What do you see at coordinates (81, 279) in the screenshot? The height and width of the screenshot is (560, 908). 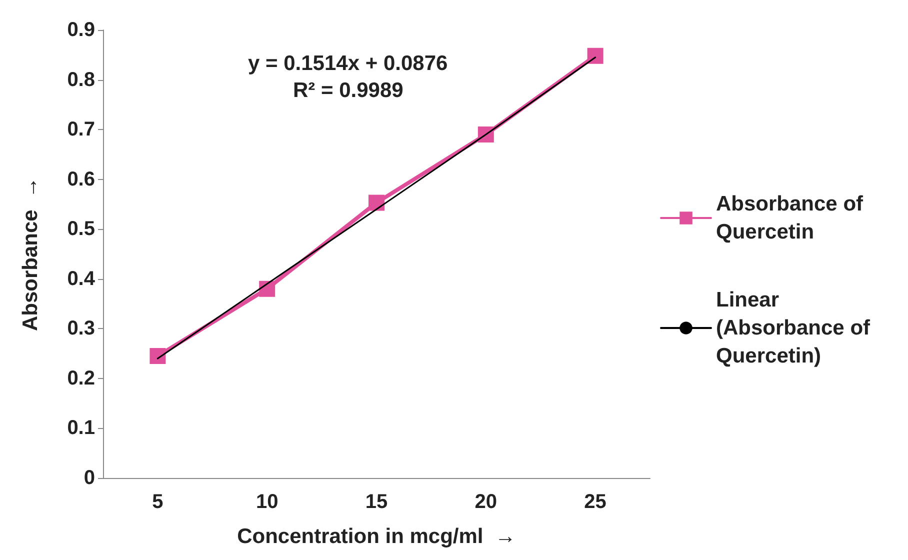 I see `y-tick-label: 0.4` at bounding box center [81, 279].